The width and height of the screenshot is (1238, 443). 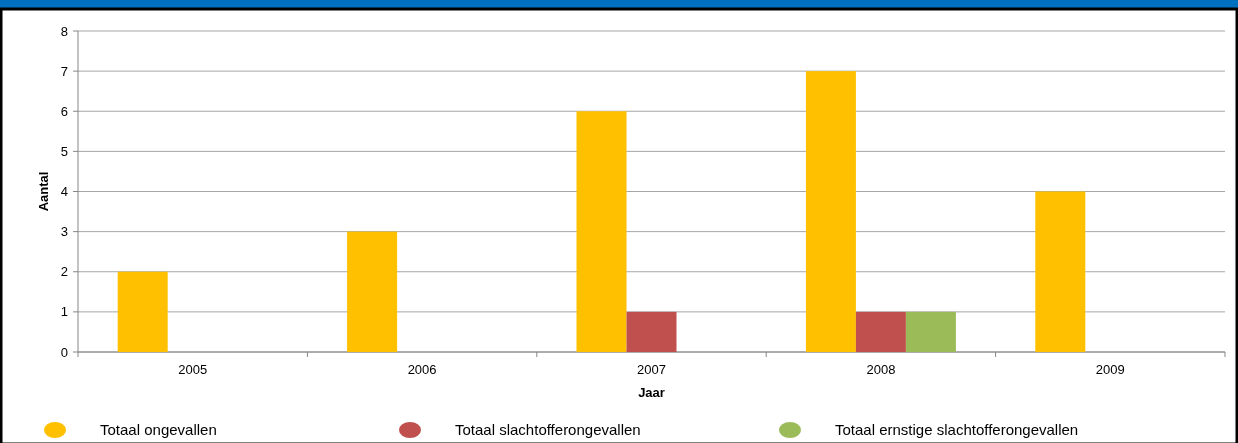 I want to click on x-tick-label: 2008, so click(x=881, y=369).